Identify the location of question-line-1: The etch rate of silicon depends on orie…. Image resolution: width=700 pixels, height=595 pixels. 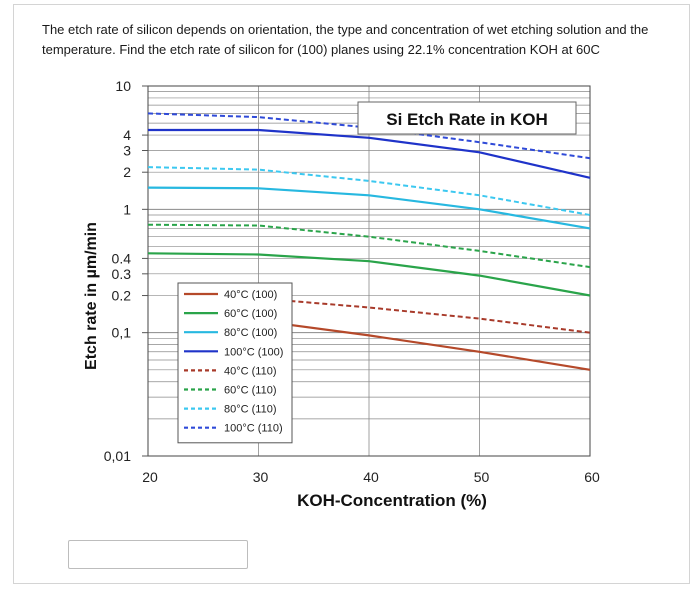
(345, 29).